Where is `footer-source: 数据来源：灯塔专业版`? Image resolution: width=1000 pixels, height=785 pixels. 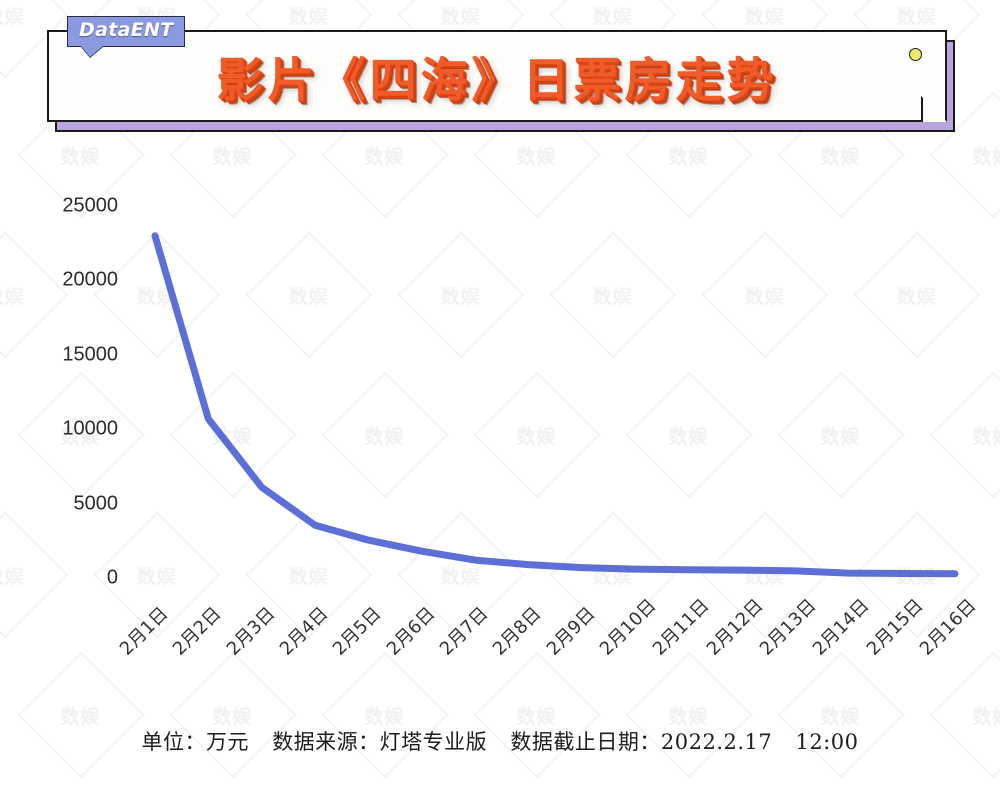
footer-source: 数据来源：灯塔专业版 is located at coordinates (380, 742).